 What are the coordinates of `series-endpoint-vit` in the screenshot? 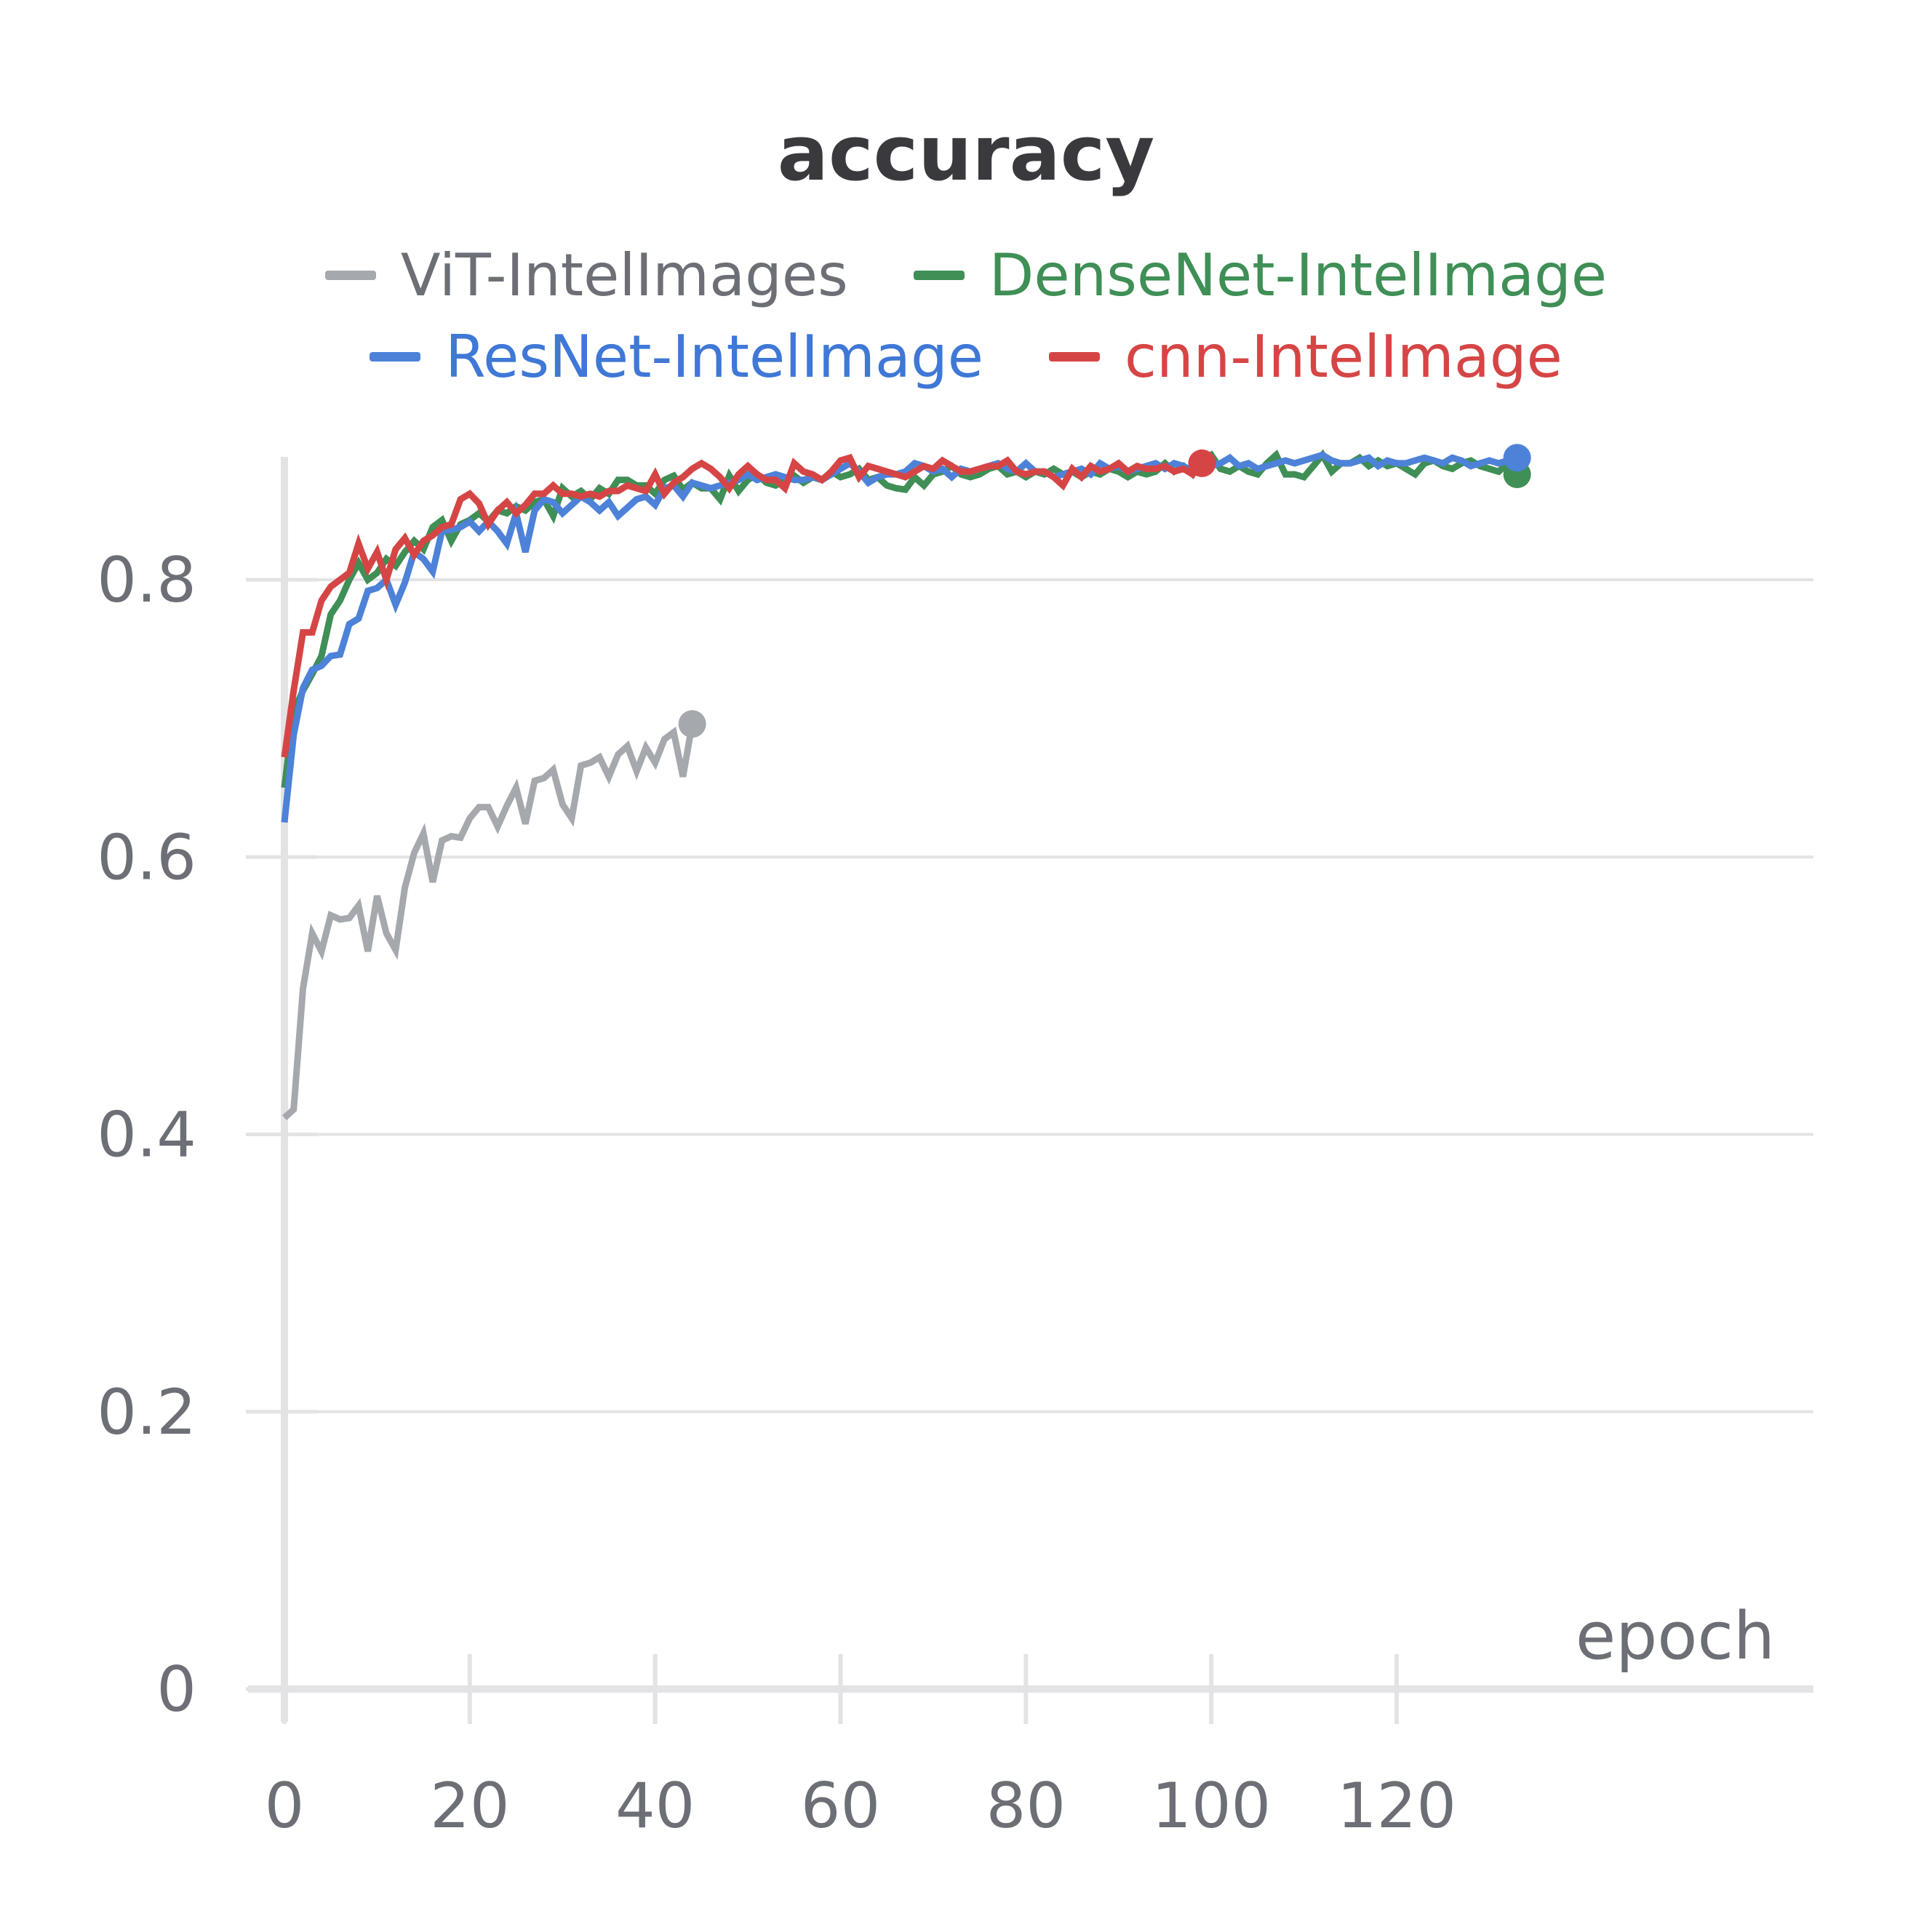 It's located at (692, 724).